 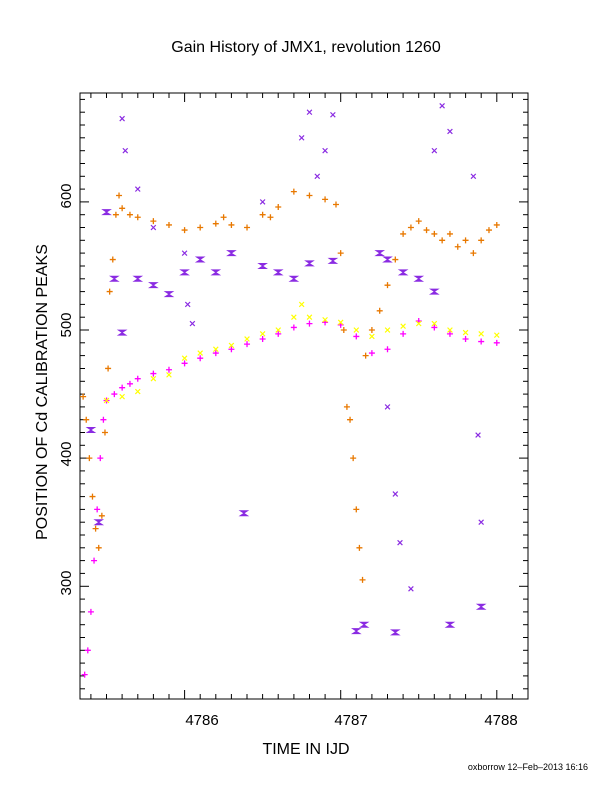 What do you see at coordinates (305, 749) in the screenshot?
I see `x-axis-label: TIME IN IJD` at bounding box center [305, 749].